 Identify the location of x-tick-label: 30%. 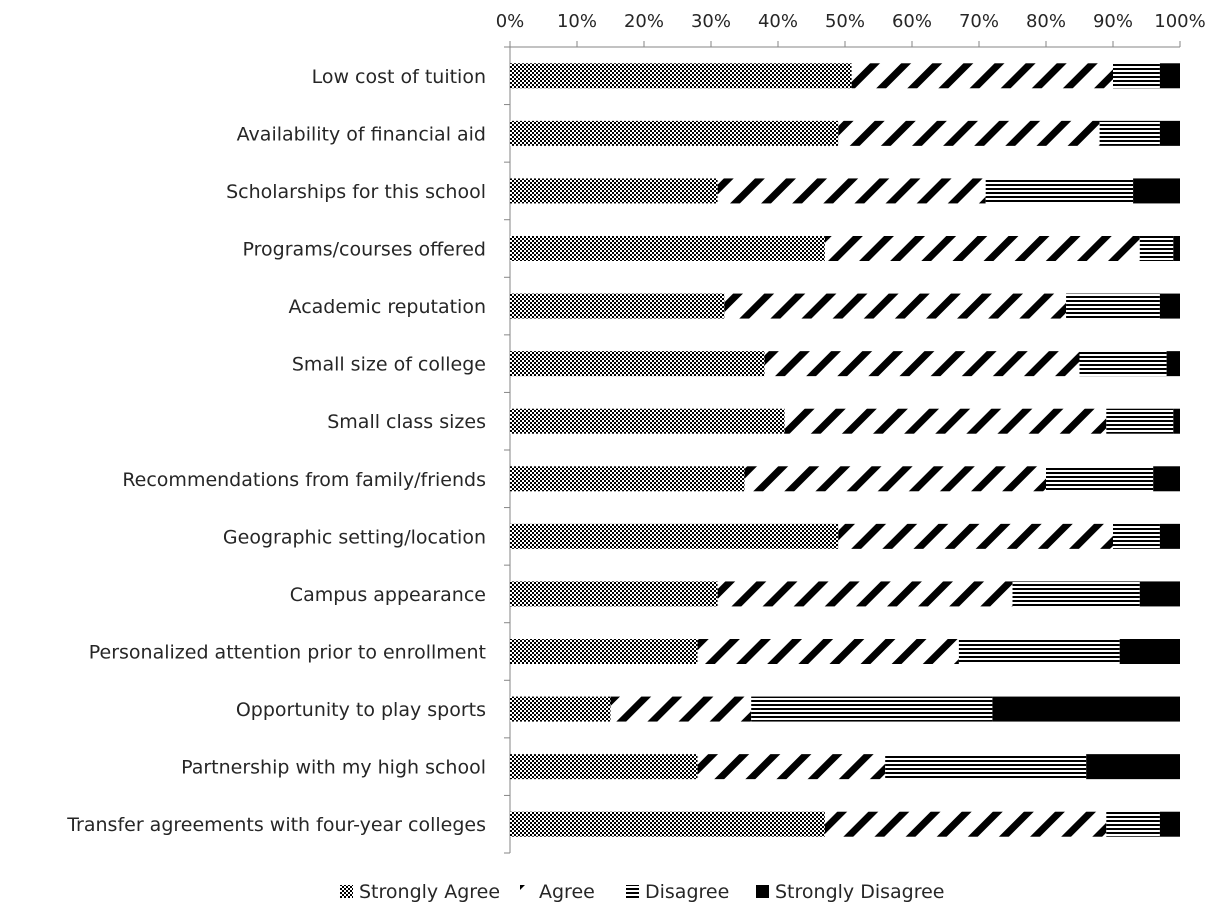
(711, 21).